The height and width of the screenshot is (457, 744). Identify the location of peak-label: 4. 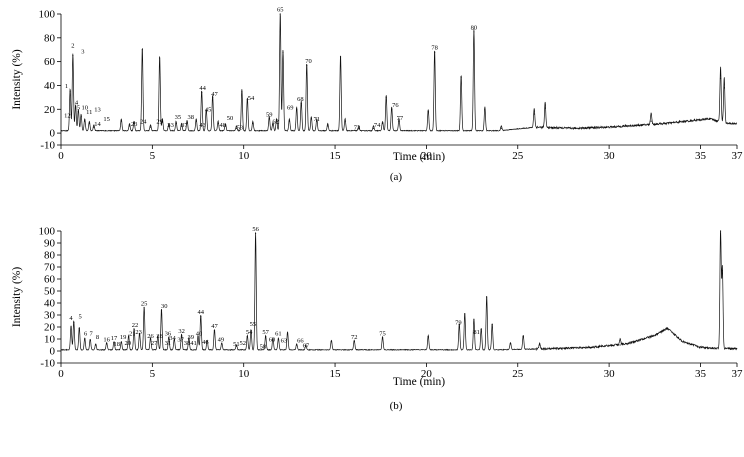
(77, 103).